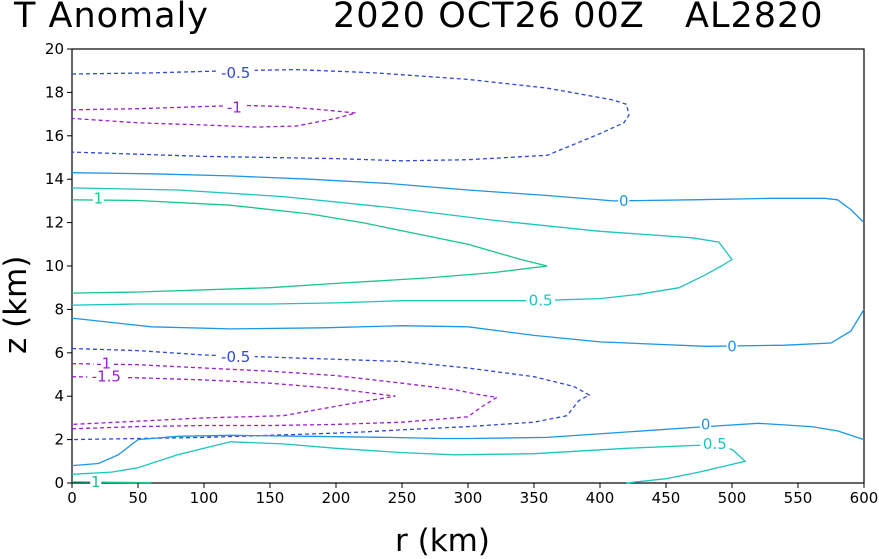  I want to click on x-axis-label: r (km), so click(442, 541).